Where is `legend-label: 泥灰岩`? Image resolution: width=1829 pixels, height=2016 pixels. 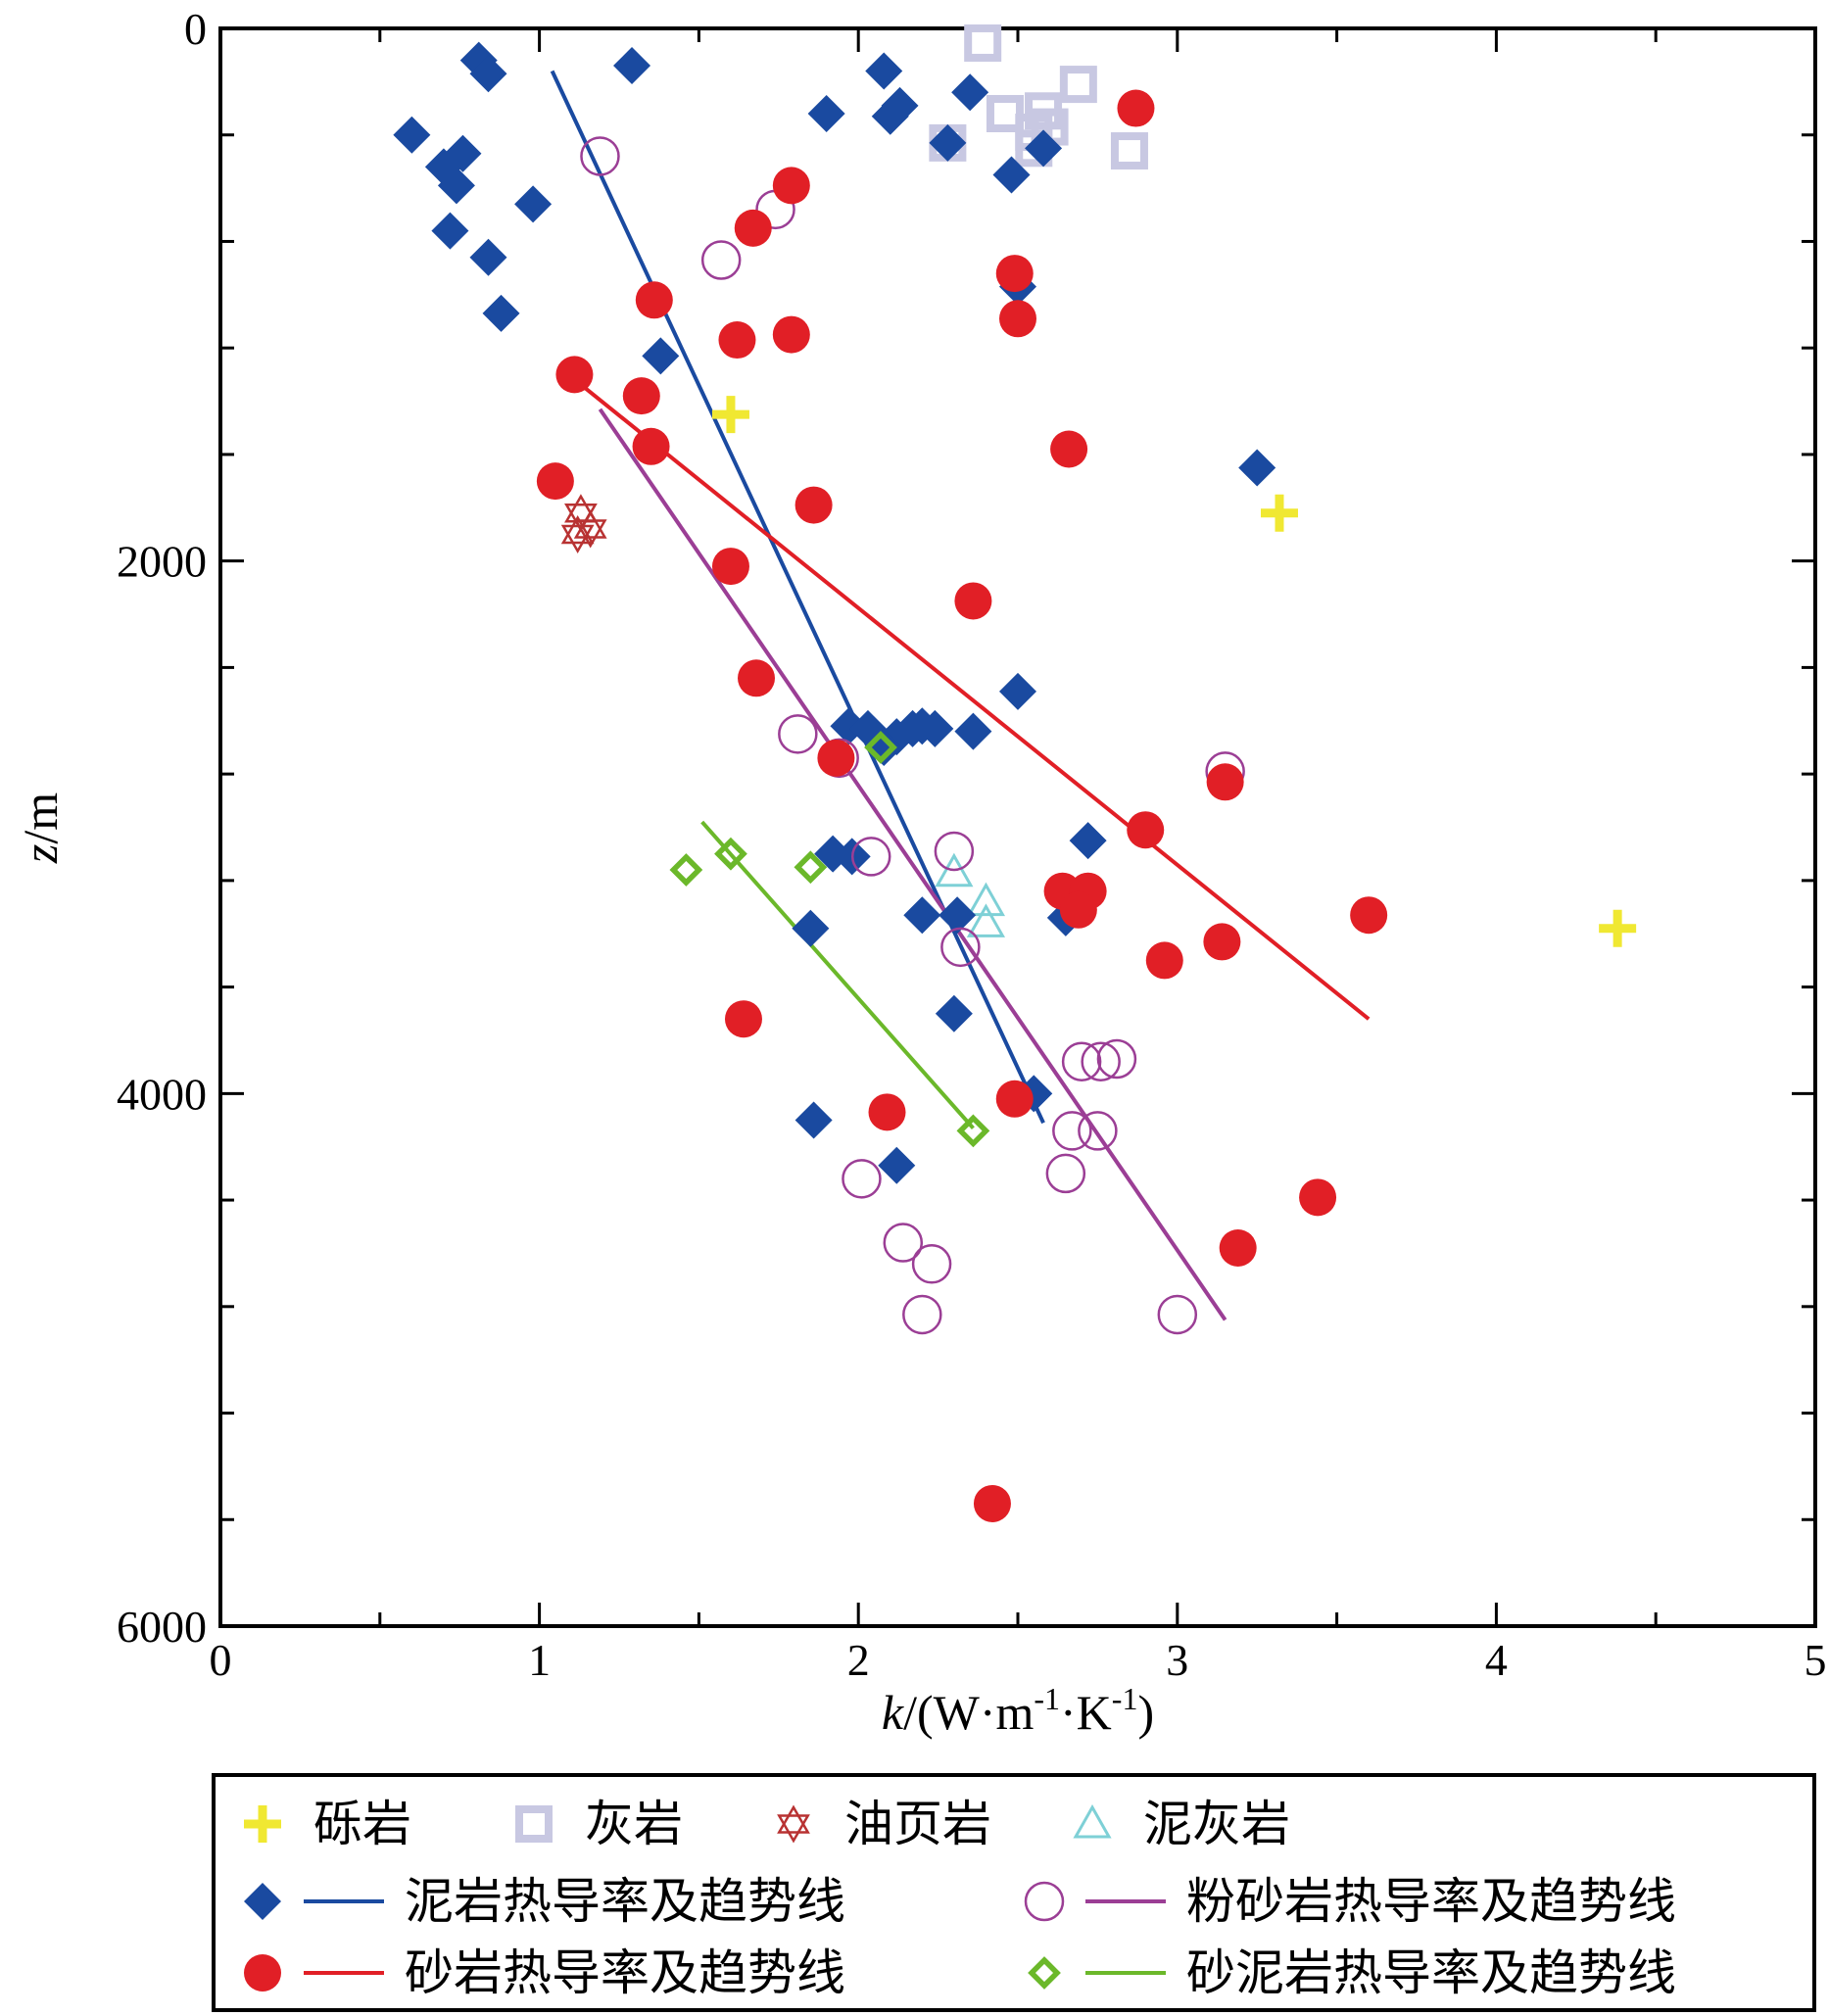 legend-label: 泥灰岩 is located at coordinates (1216, 1824).